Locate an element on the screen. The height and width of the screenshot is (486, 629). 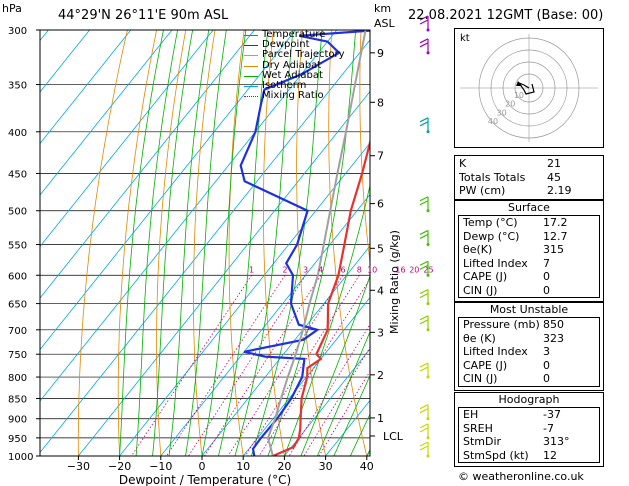
index-value: 313° is located at coordinates (556, 441).